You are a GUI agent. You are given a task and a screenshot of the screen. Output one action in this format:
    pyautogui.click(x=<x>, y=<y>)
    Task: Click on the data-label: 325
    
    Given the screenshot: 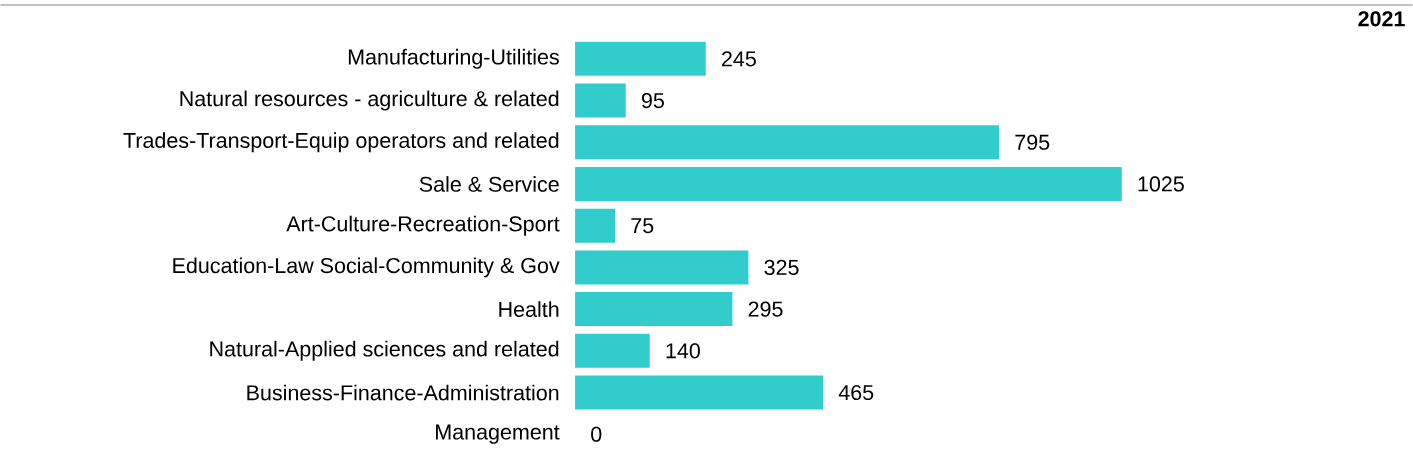 What is the action you would take?
    pyautogui.click(x=781, y=267)
    